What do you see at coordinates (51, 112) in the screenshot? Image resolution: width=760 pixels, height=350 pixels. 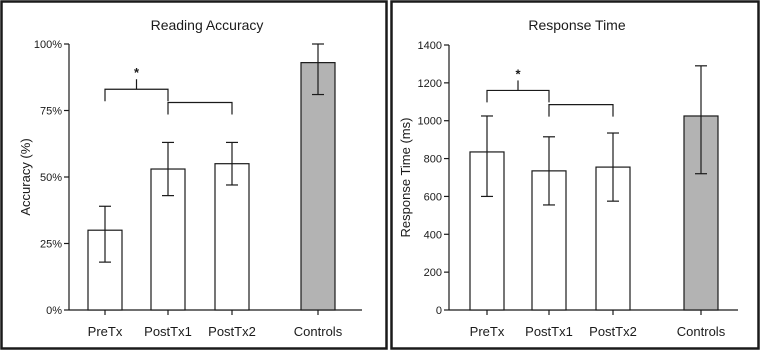 I see `y-tick-label: 75%` at bounding box center [51, 112].